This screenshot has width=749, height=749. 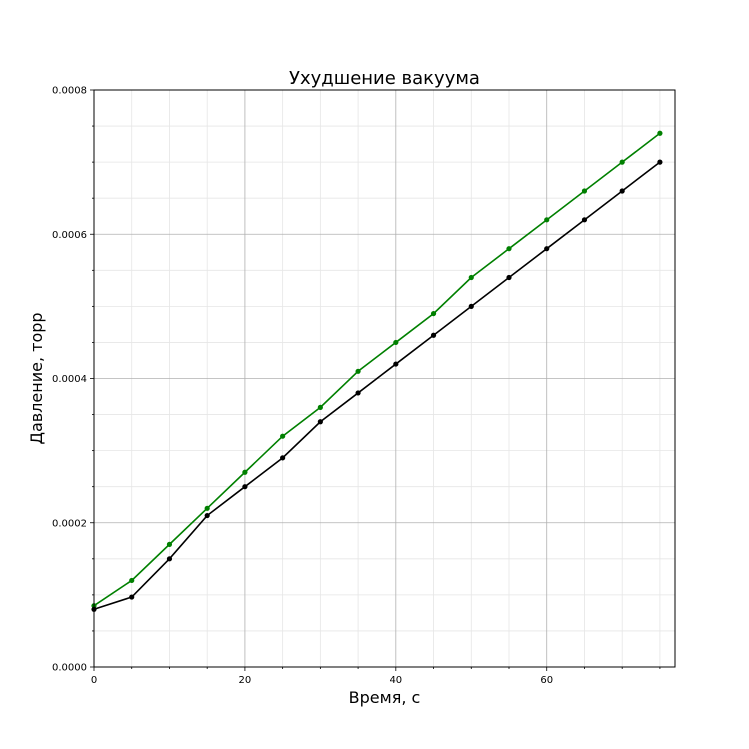 What do you see at coordinates (395, 680) in the screenshot?
I see `x-tick-label: 40` at bounding box center [395, 680].